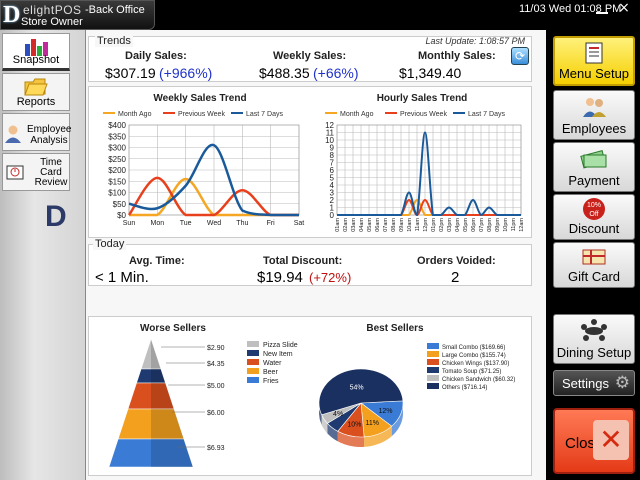 The height and width of the screenshot is (480, 640). Describe the element at coordinates (442, 225) in the screenshot. I see `x-tick-label: 02pm` at that location.